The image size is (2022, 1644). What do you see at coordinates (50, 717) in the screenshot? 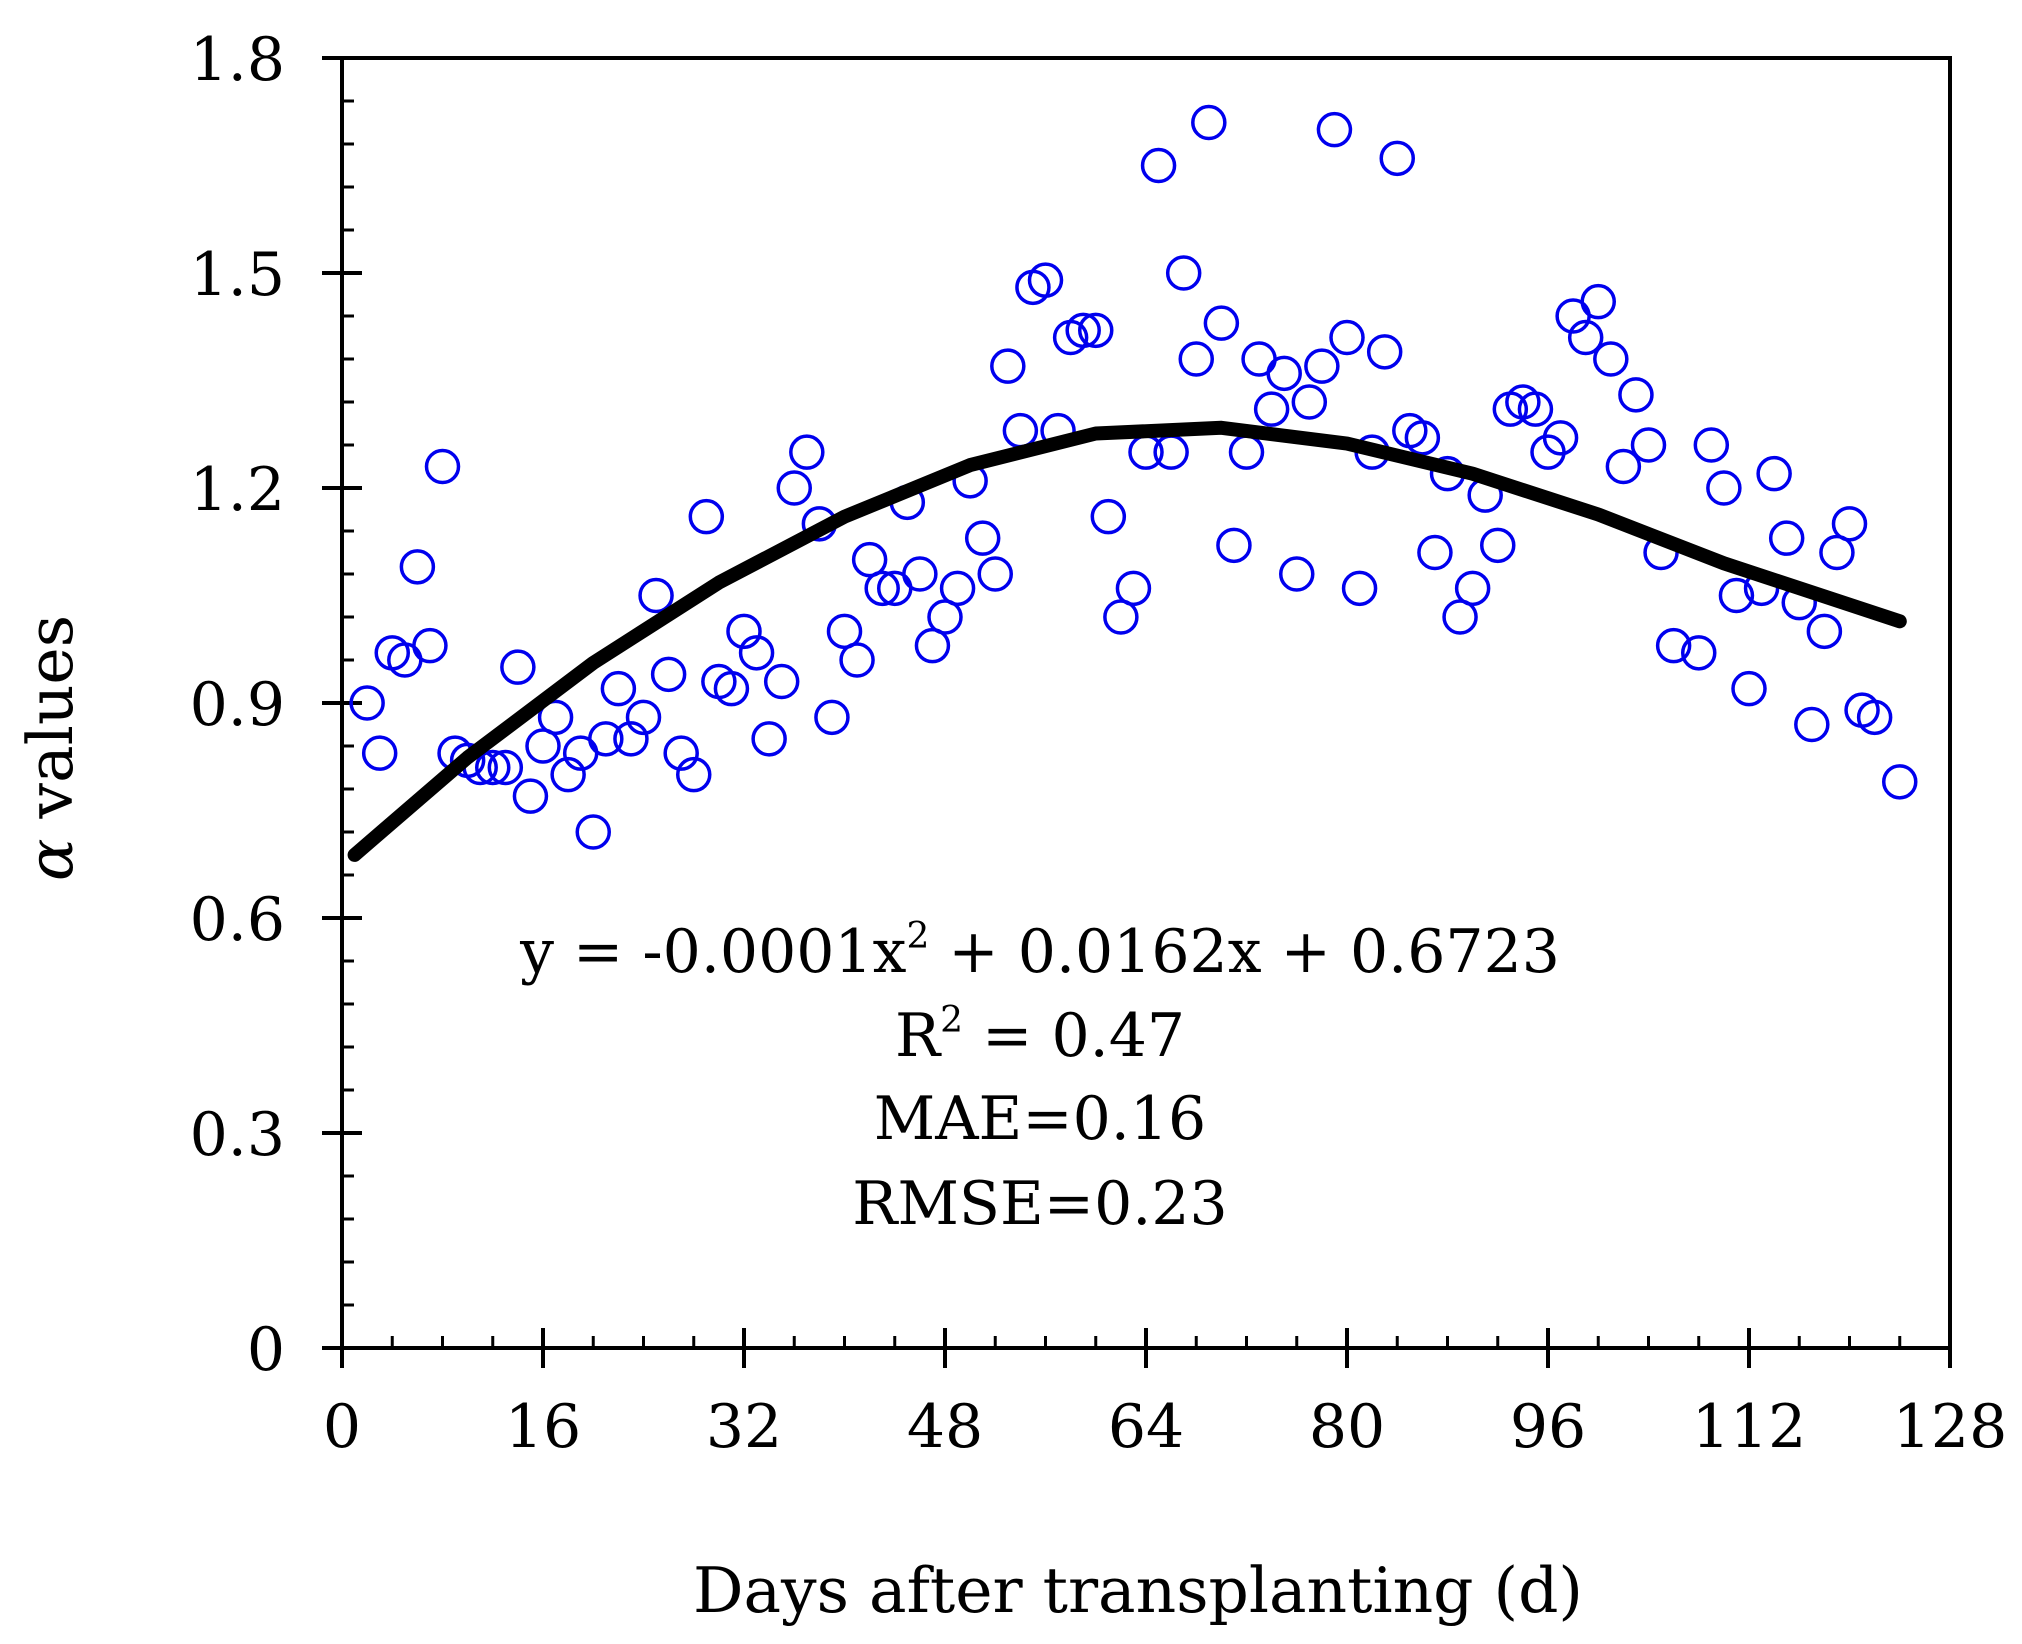
I see `y-axis-text: values` at bounding box center [50, 717].